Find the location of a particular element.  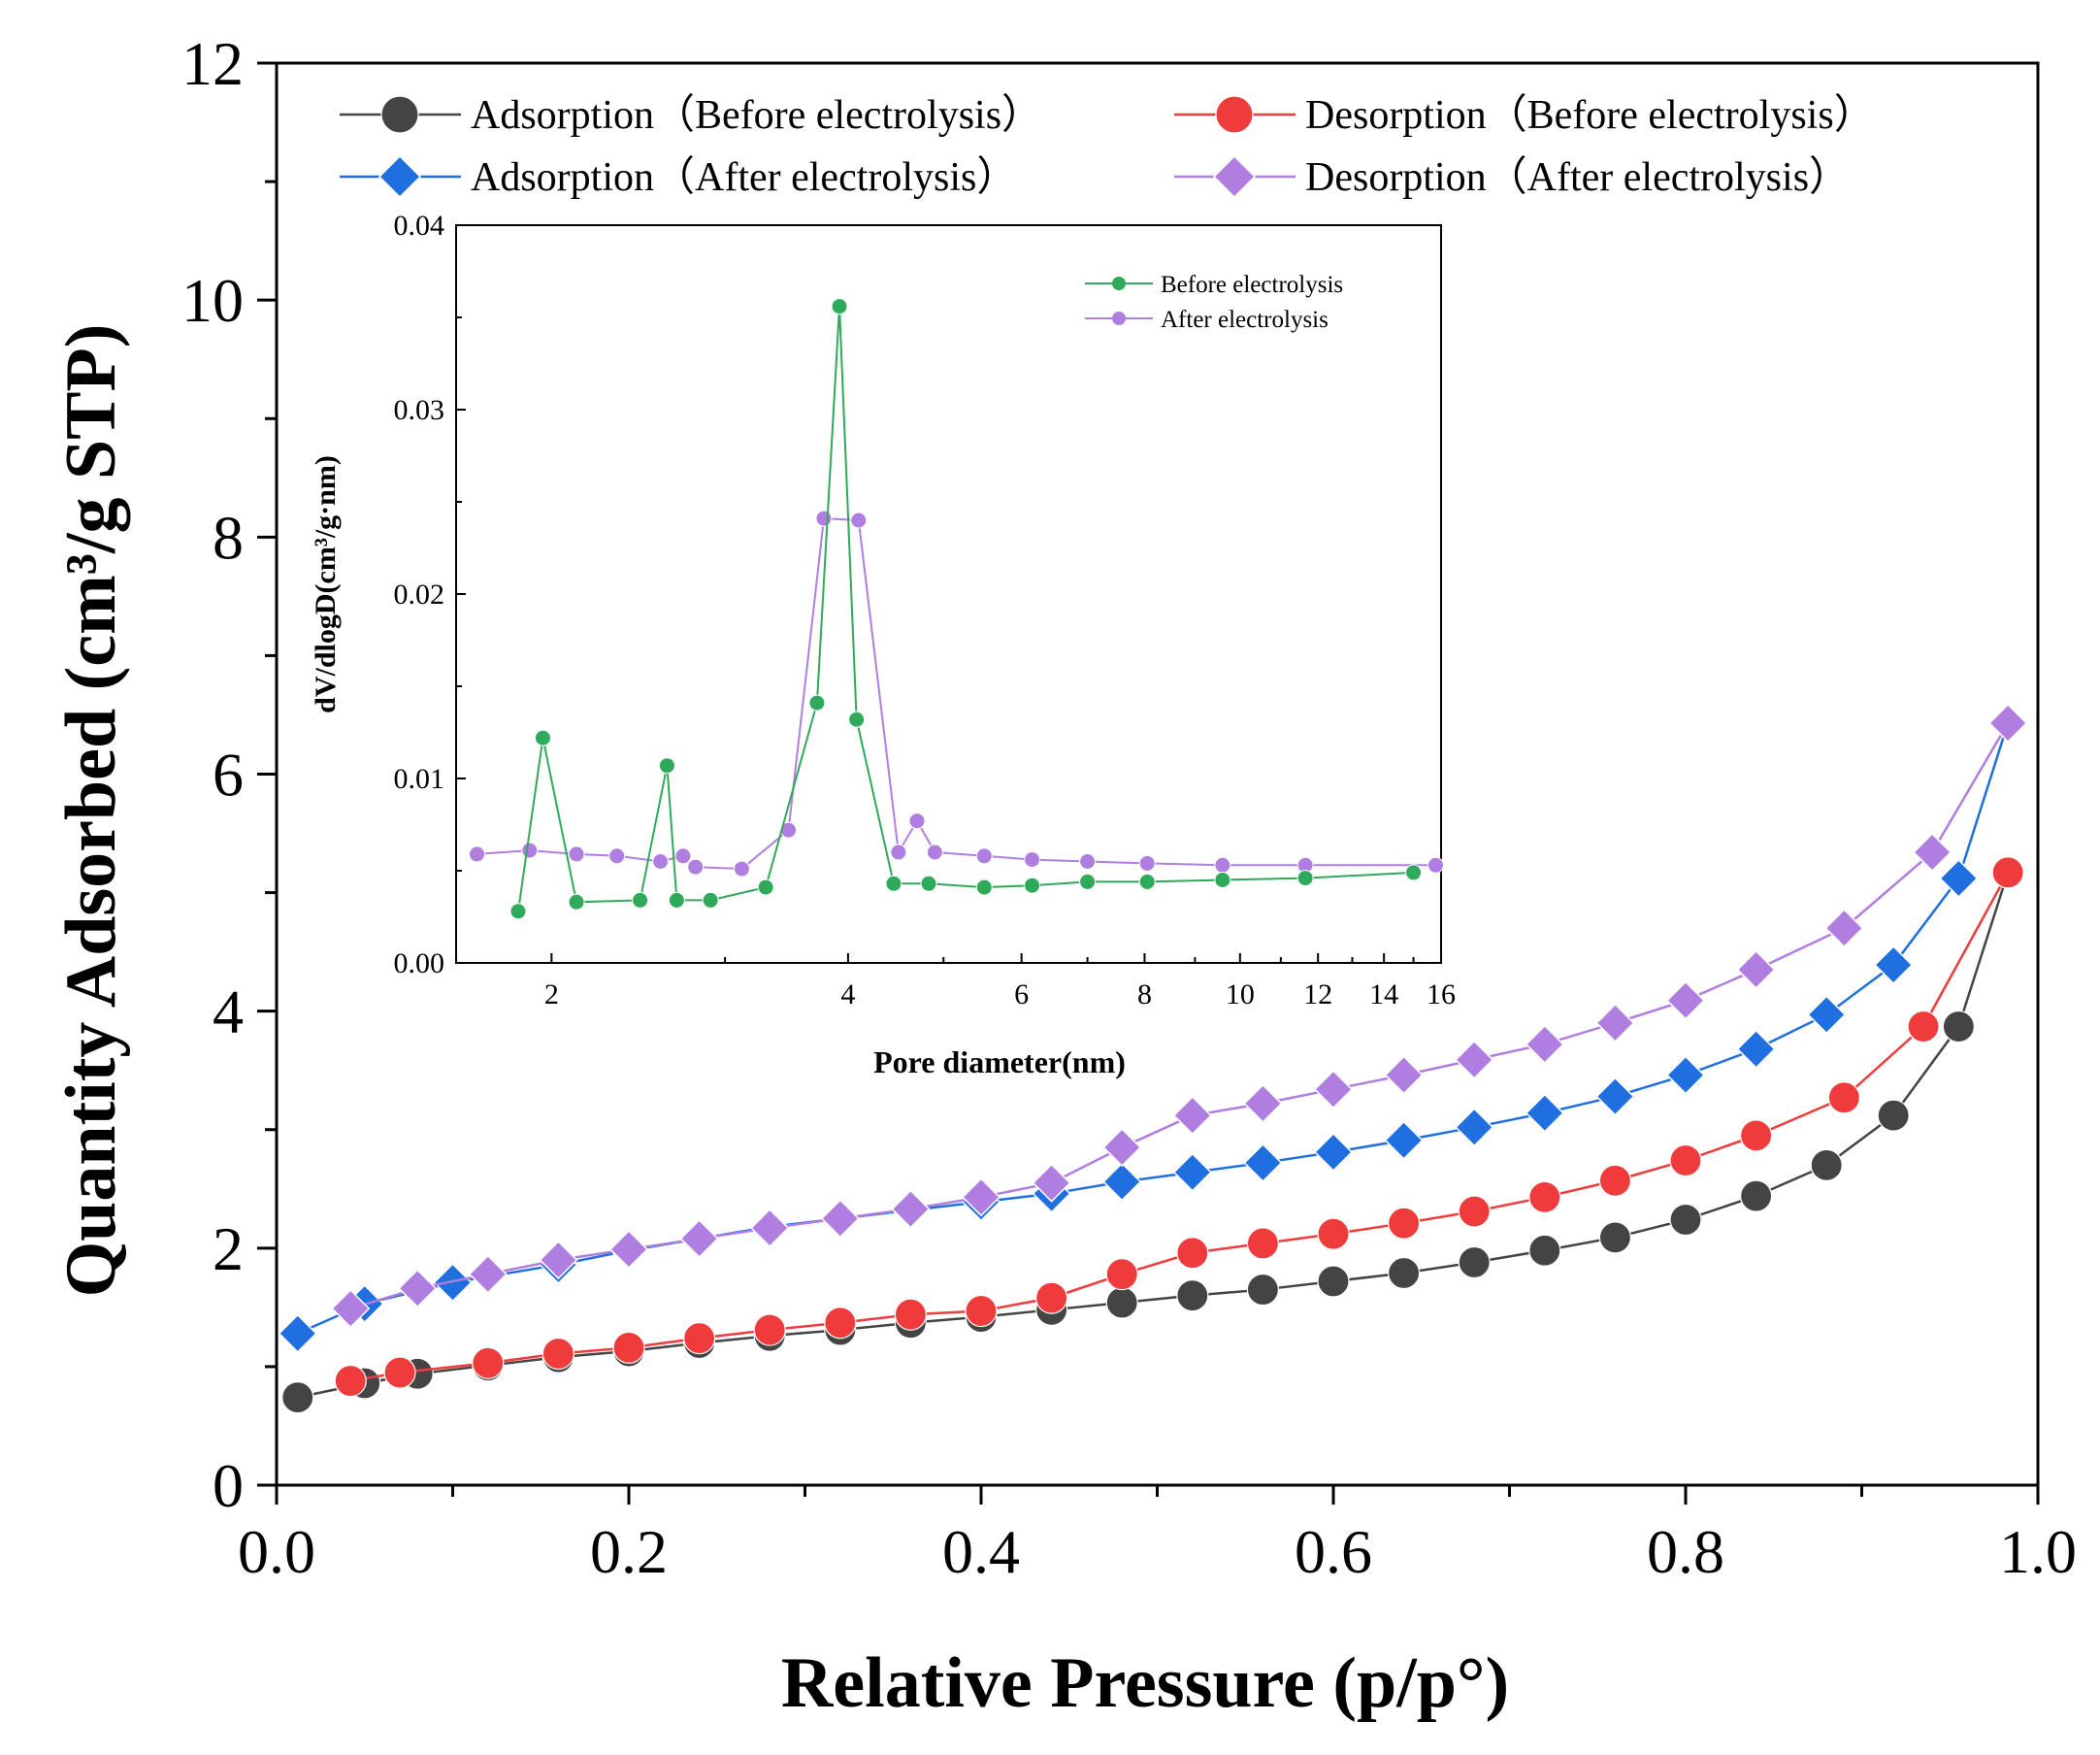

main-x-axis-title: Relative Pressure (p/p°) is located at coordinates (1145, 1683).